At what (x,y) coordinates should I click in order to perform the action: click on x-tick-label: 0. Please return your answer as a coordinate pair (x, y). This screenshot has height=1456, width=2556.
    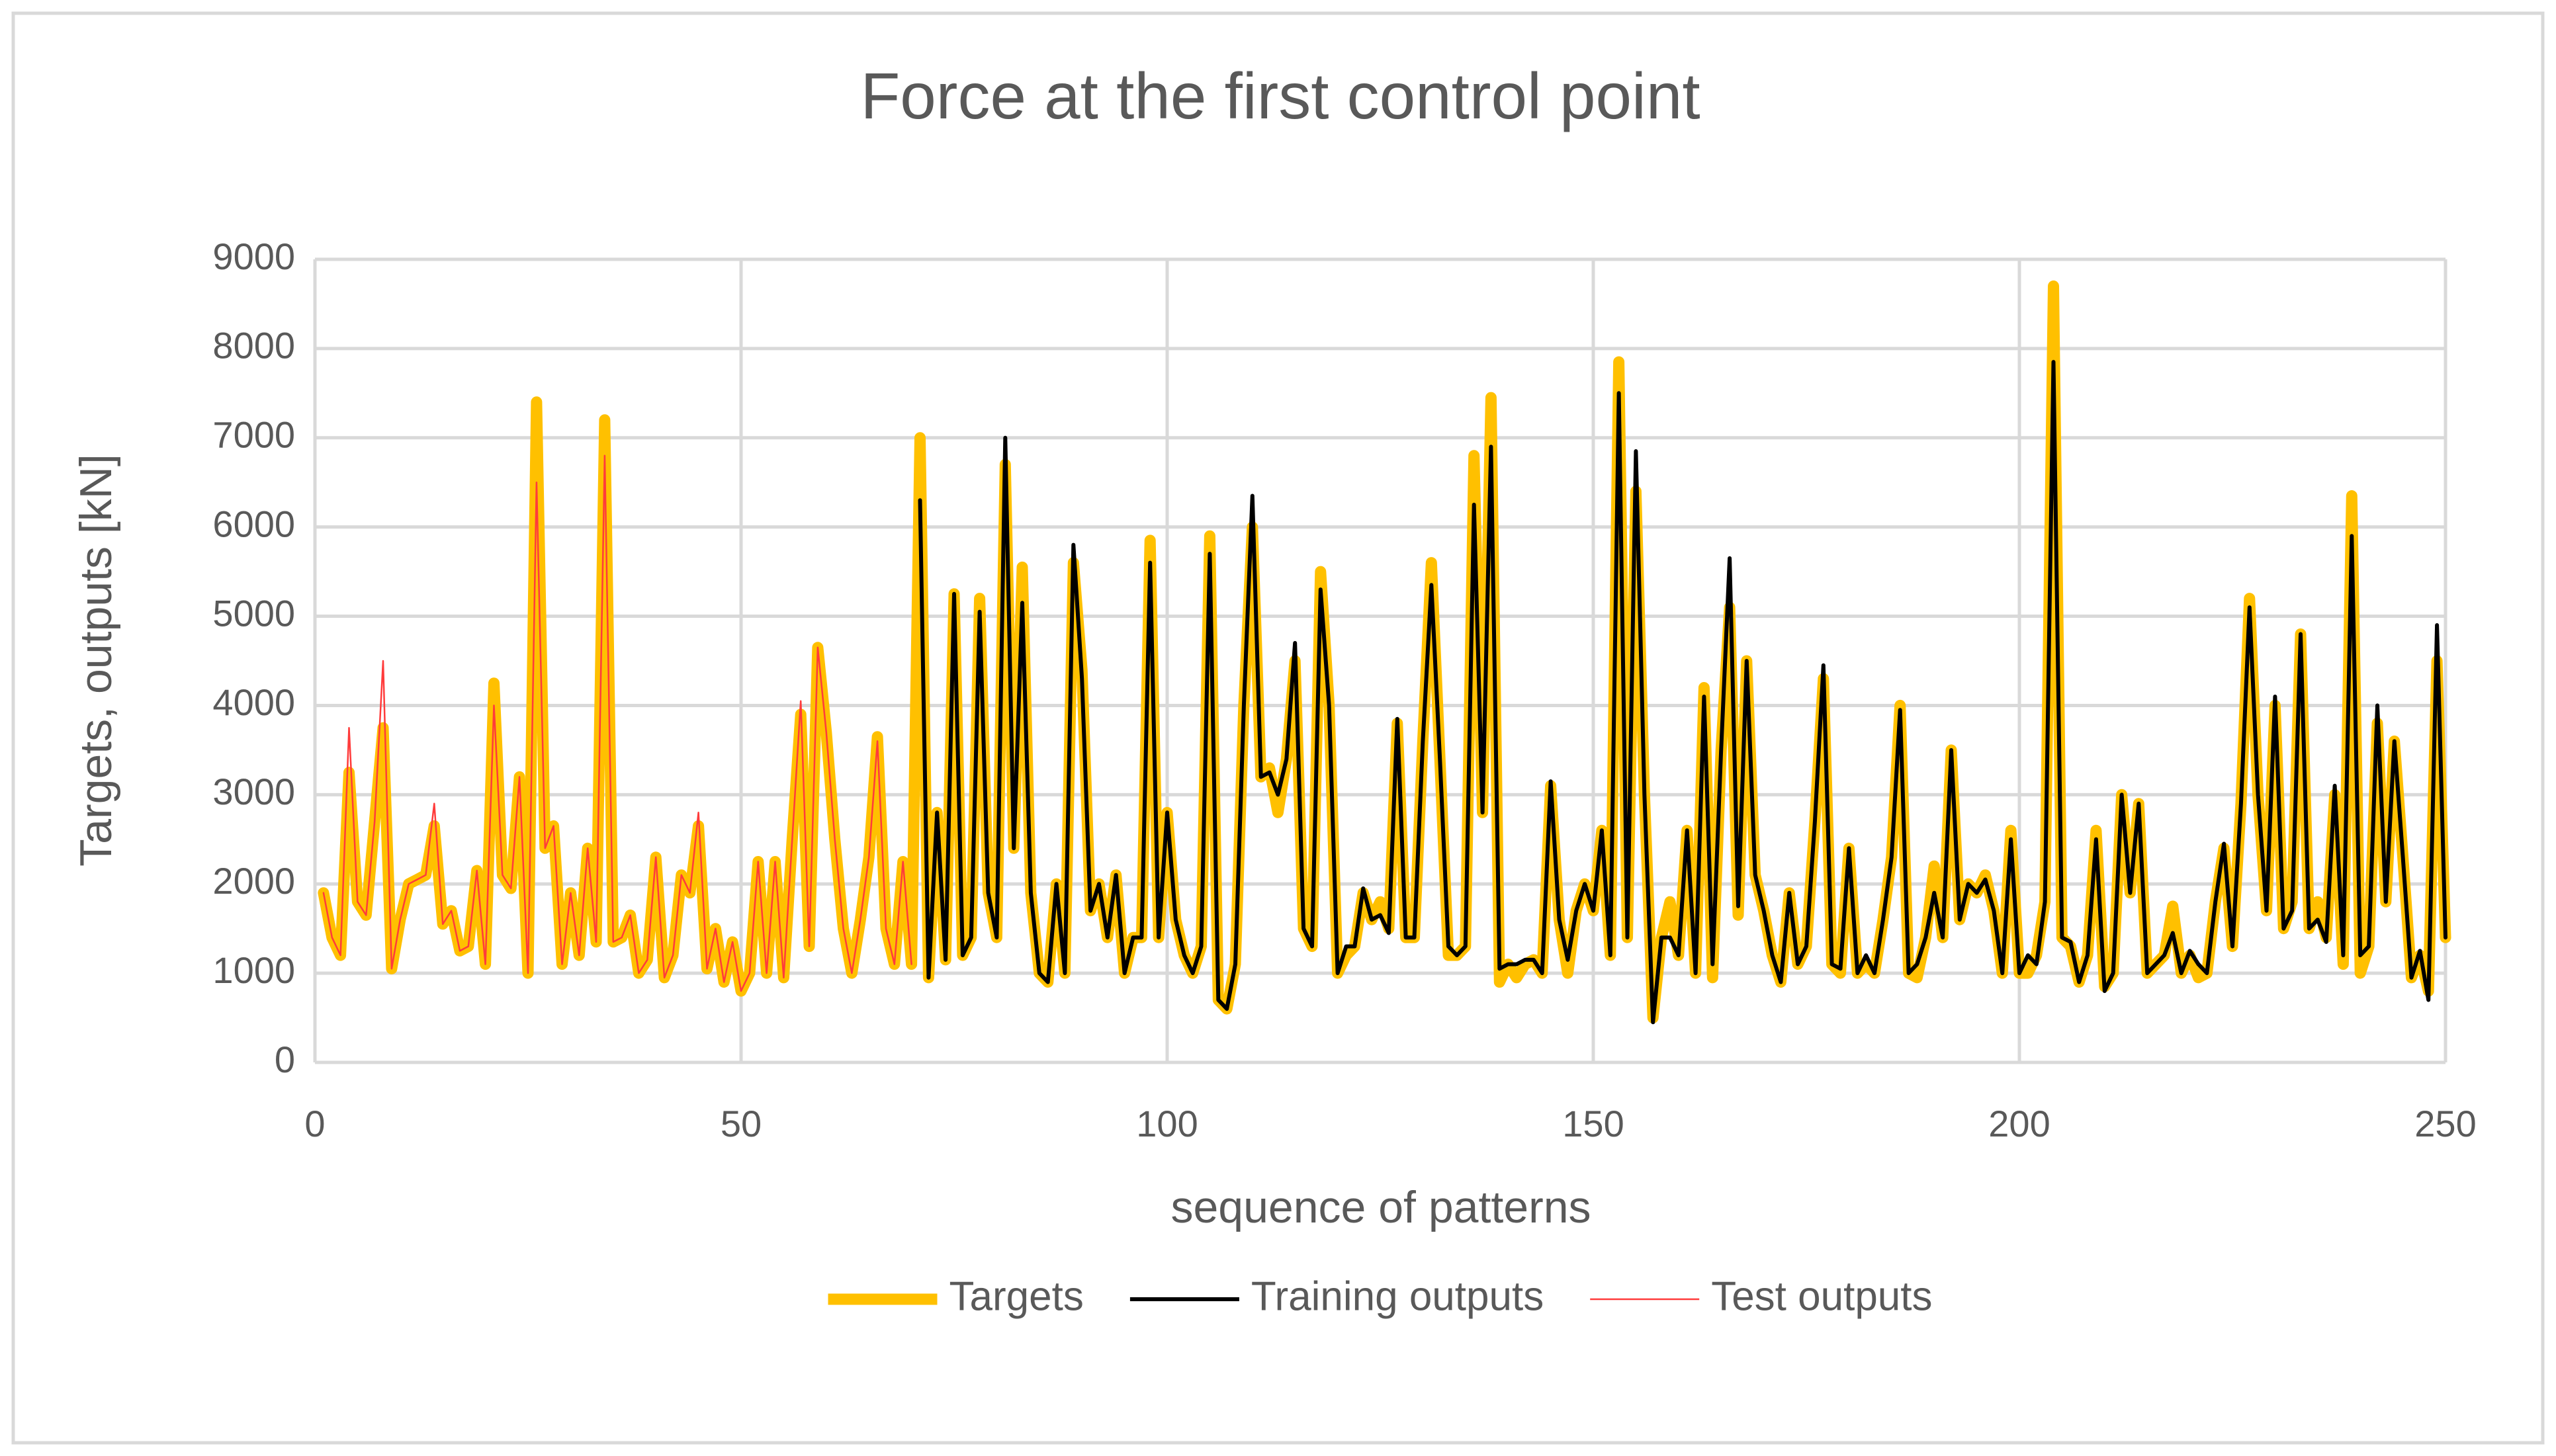
    Looking at the image, I should click on (314, 1123).